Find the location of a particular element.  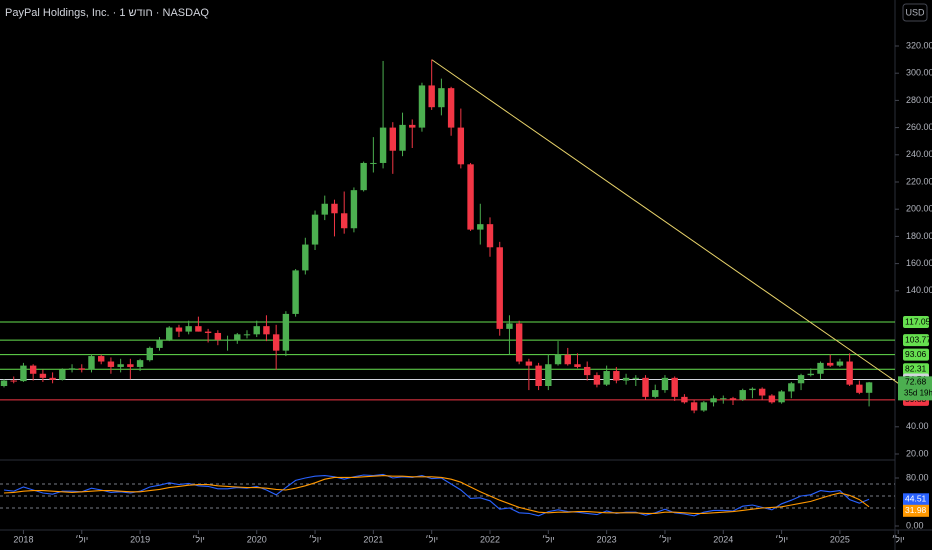

y-tick-label: 240.00 is located at coordinates (919, 154).